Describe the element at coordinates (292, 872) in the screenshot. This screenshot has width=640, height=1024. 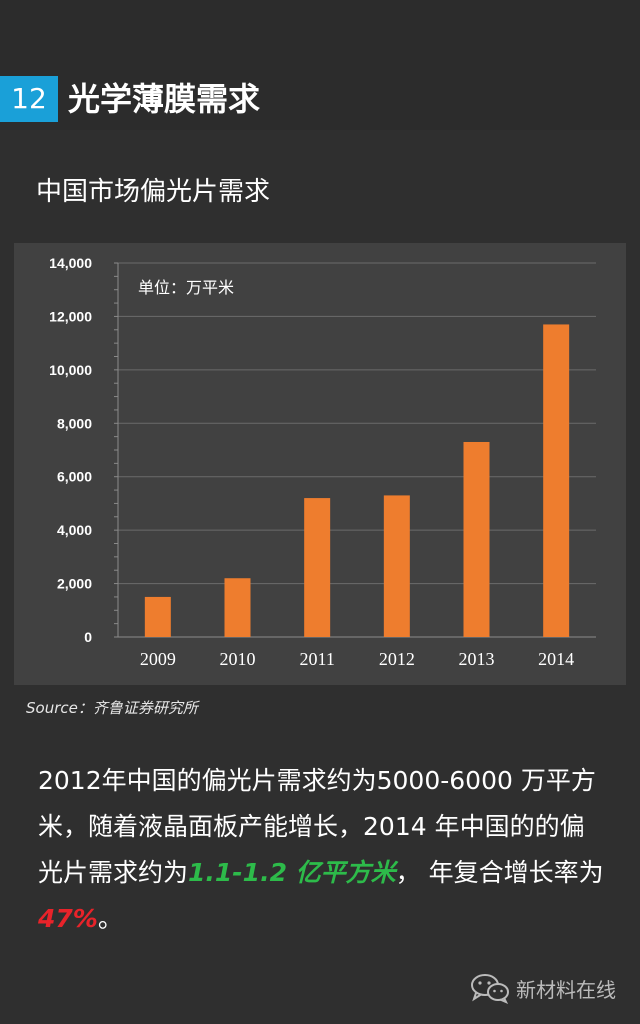
I see `summary-highlight-area: 1.1-1.2 亿平方米` at that location.